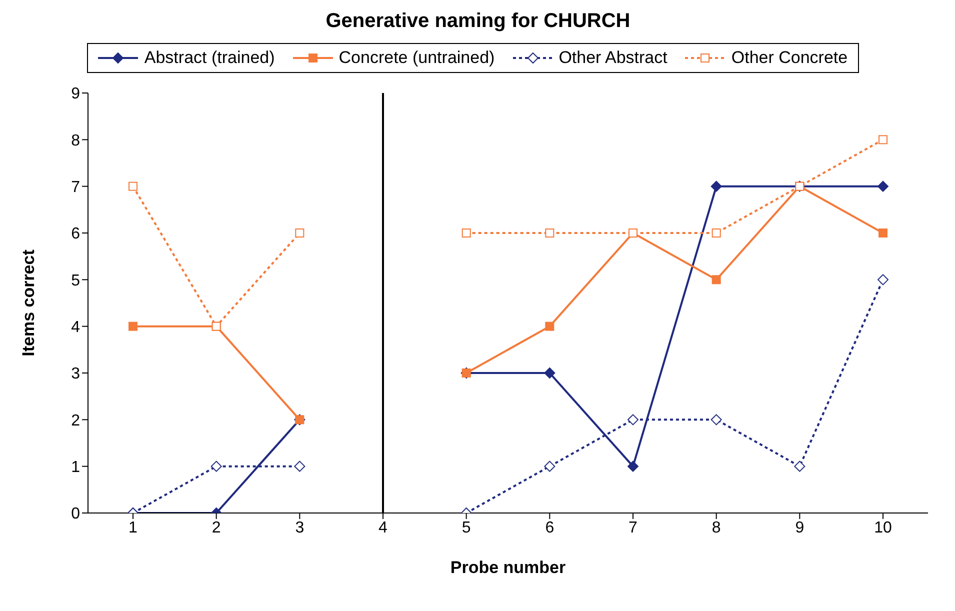  I want to click on x-tick-label: 1, so click(133, 527).